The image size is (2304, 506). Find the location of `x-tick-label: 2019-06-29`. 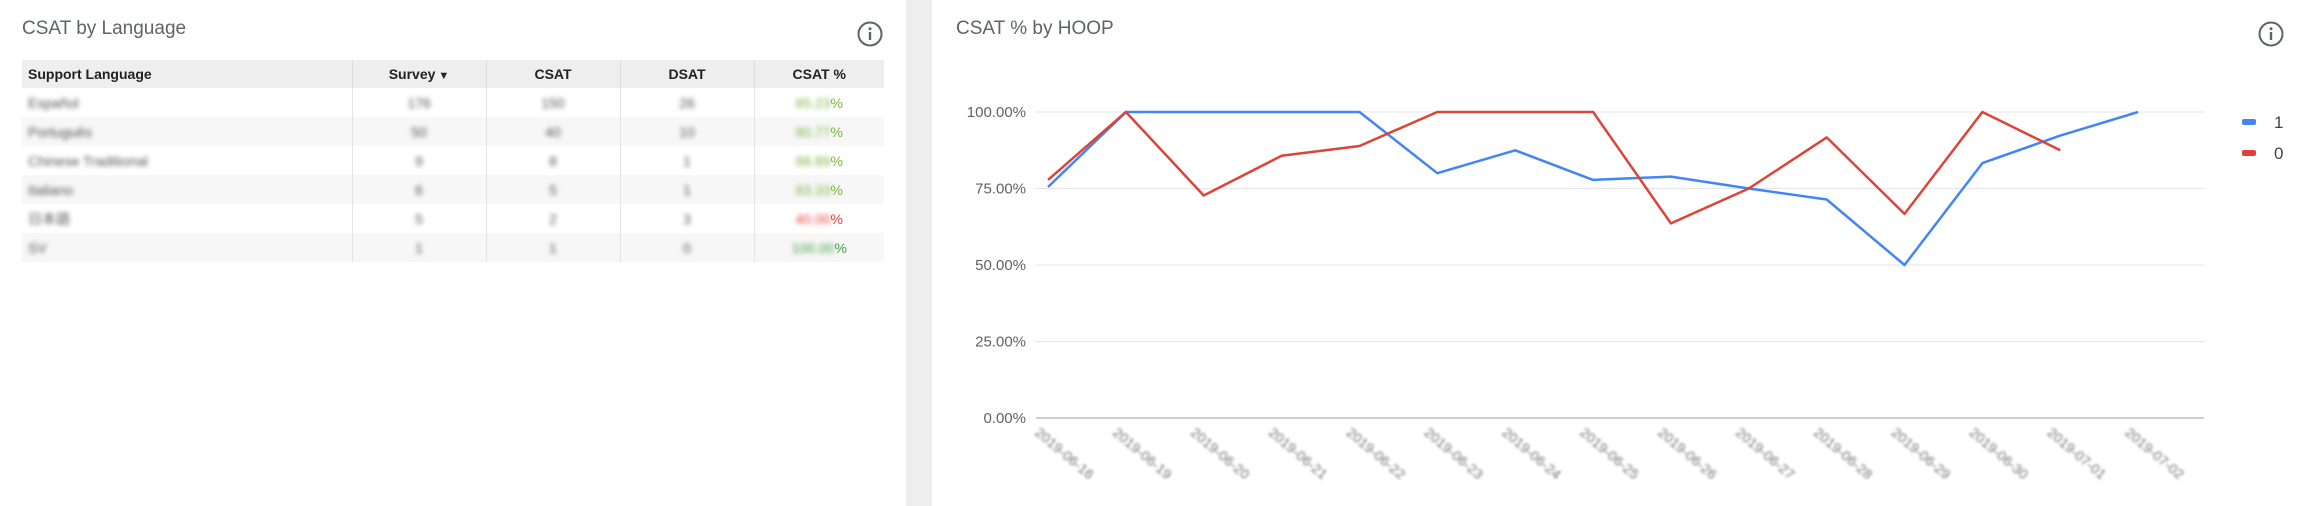

x-tick-label: 2019-06-29 is located at coordinates (1921, 453).